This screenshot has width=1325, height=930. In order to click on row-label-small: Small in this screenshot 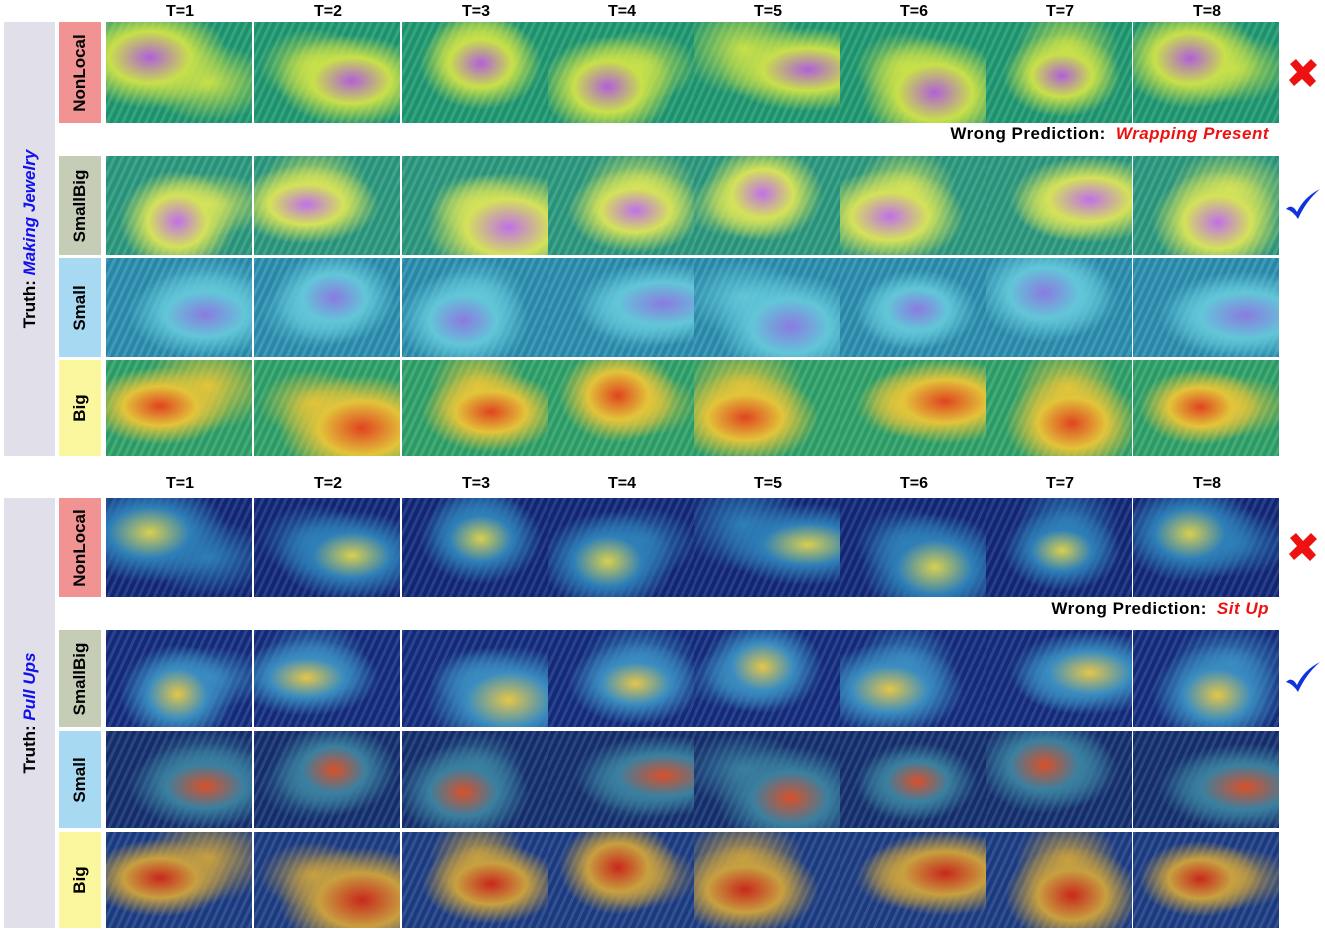, I will do `click(80, 779)`.